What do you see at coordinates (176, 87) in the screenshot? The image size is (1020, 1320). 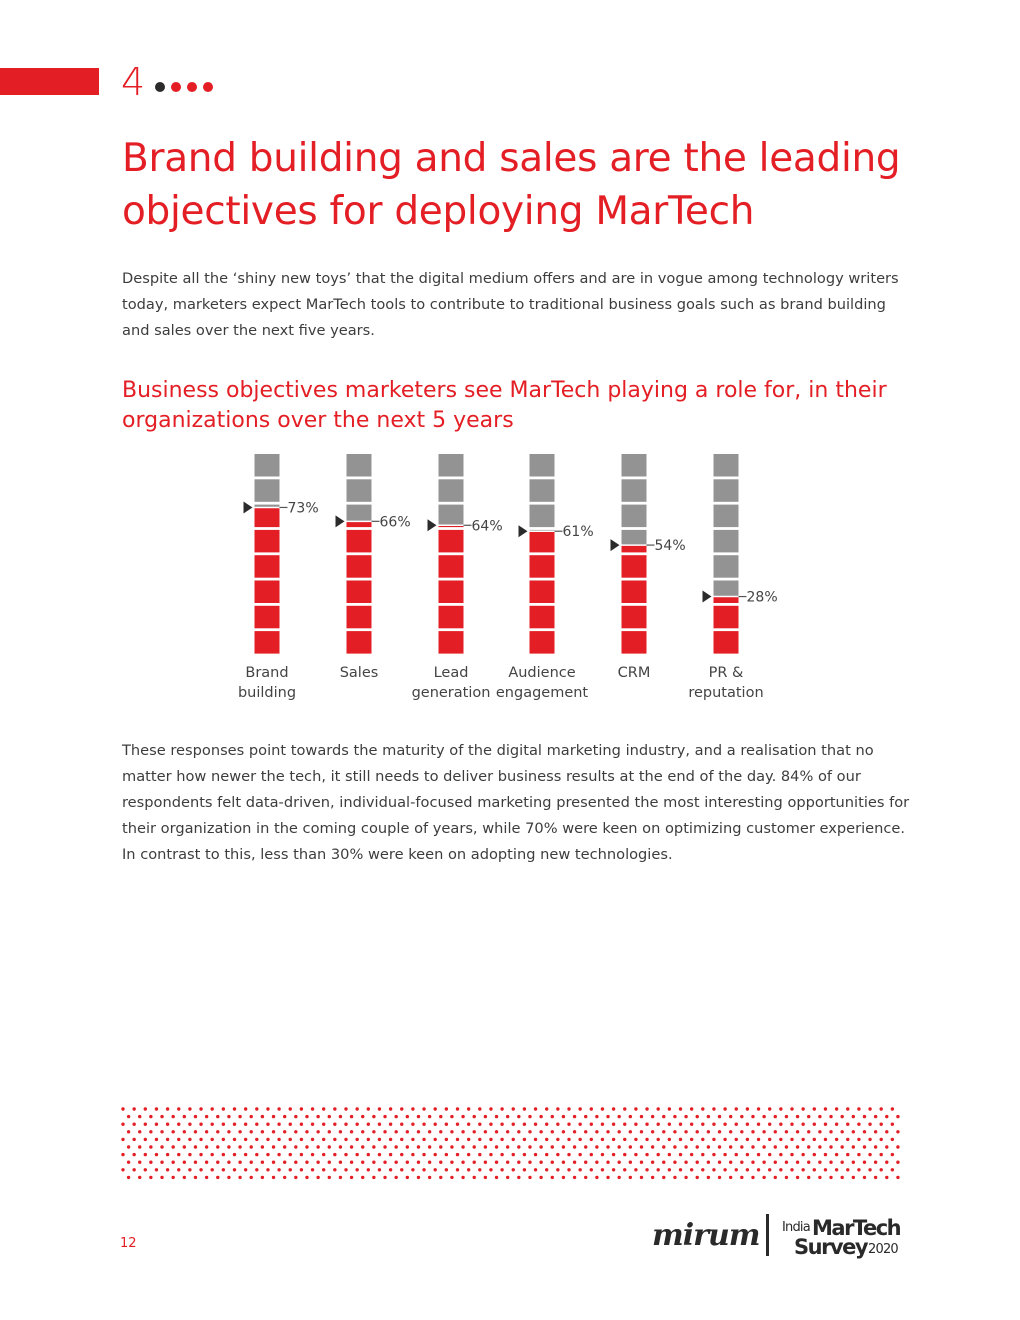 I see `section-dot` at bounding box center [176, 87].